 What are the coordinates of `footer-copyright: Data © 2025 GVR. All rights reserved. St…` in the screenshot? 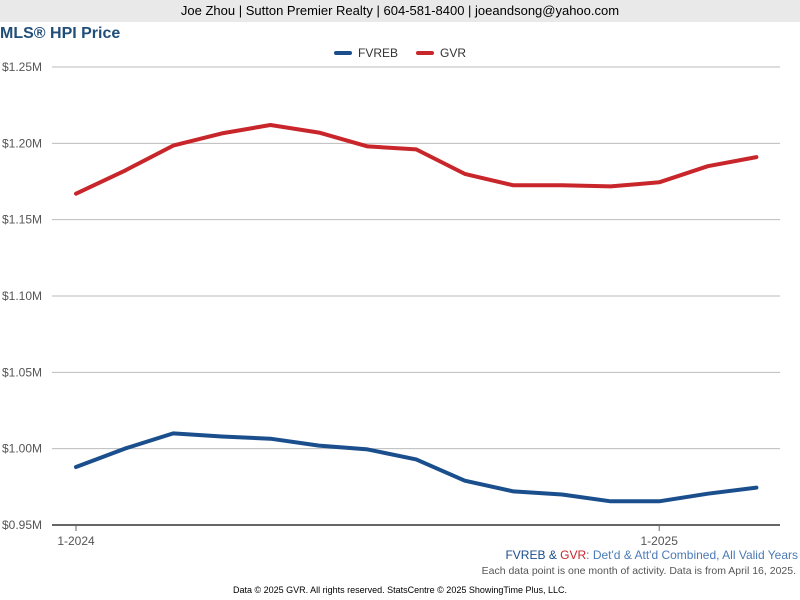 It's located at (400, 590).